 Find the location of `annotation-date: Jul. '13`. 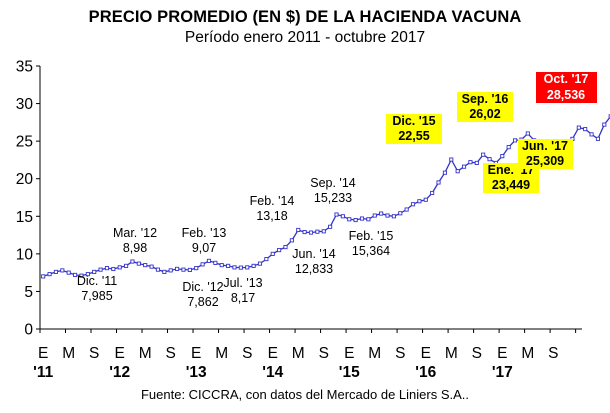

annotation-date: Jul. '13 is located at coordinates (242, 283).